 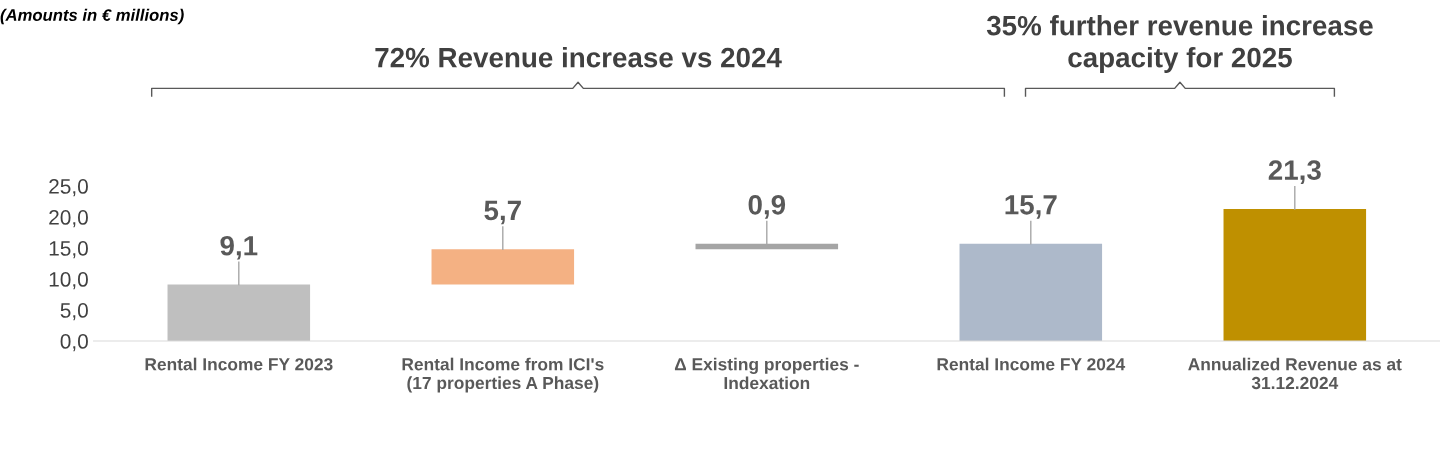 I want to click on text: (Amounts in € millions), so click(x=92, y=16).